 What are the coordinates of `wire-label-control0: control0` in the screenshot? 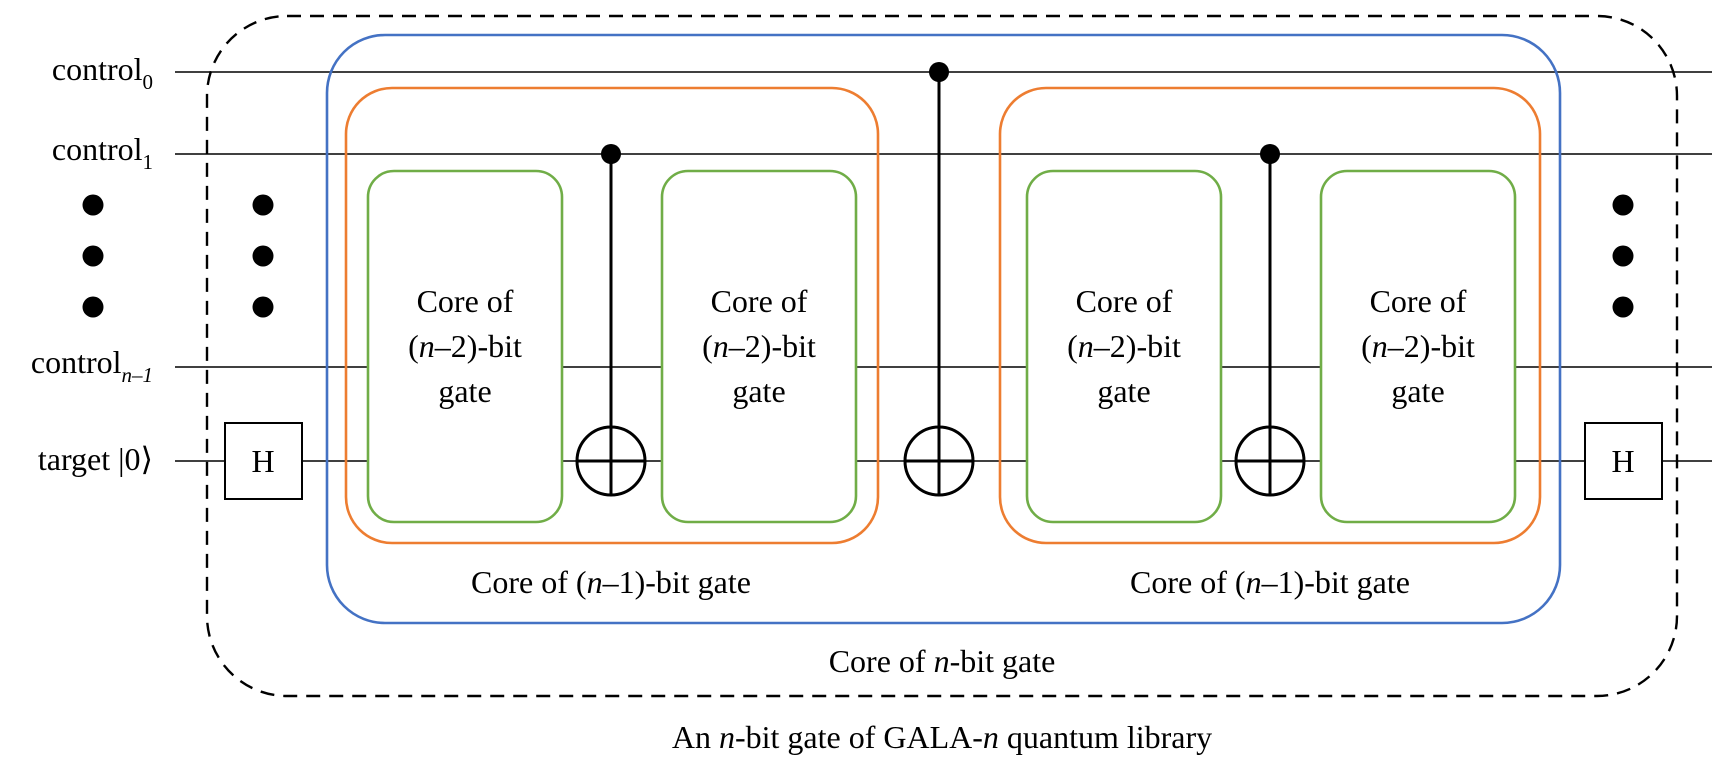 It's located at (102, 72).